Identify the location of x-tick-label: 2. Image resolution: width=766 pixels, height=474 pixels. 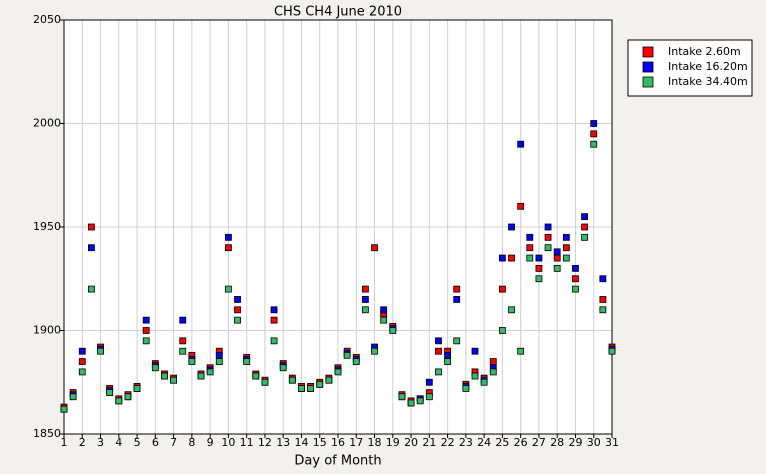
(82, 442).